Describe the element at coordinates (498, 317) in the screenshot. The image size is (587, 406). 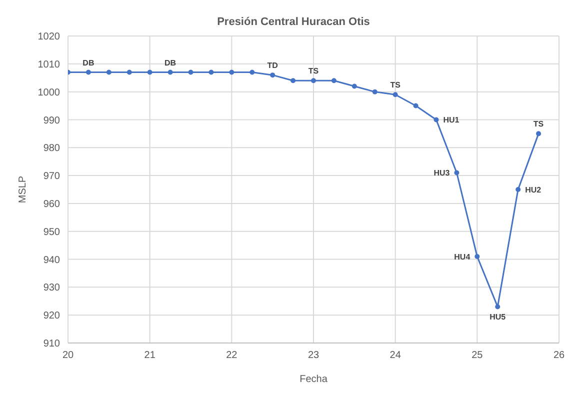
I see `annotation: HU5` at that location.